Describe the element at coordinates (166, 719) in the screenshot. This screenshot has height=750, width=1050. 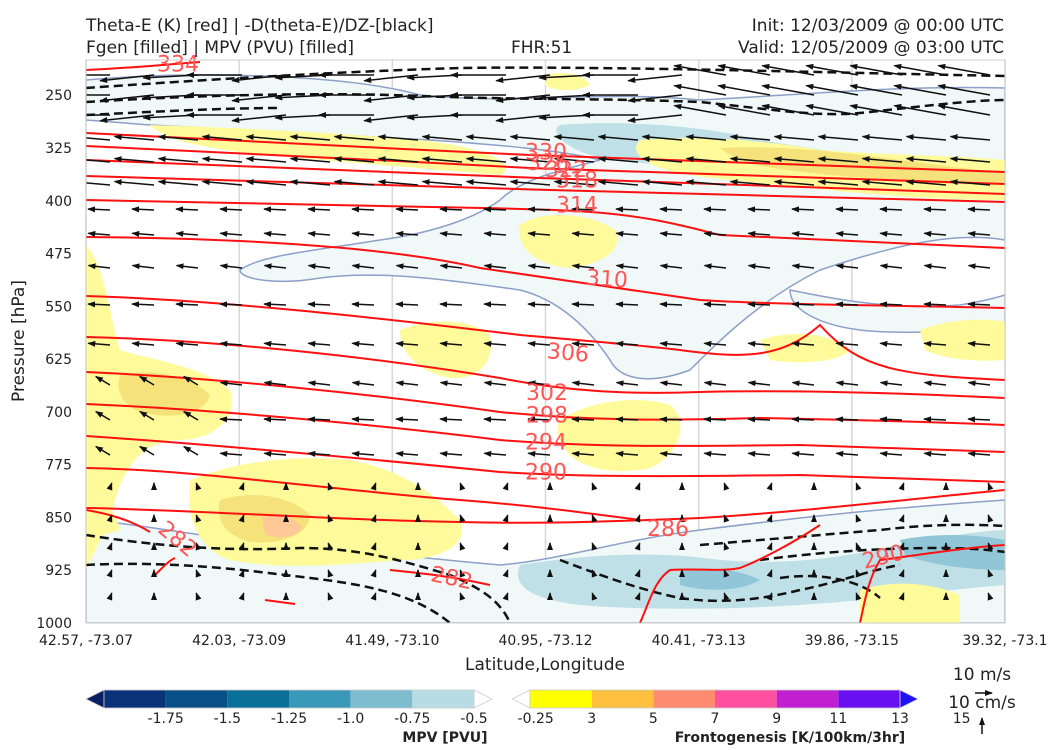
I see `colorbar-tick-label: -1.75` at that location.